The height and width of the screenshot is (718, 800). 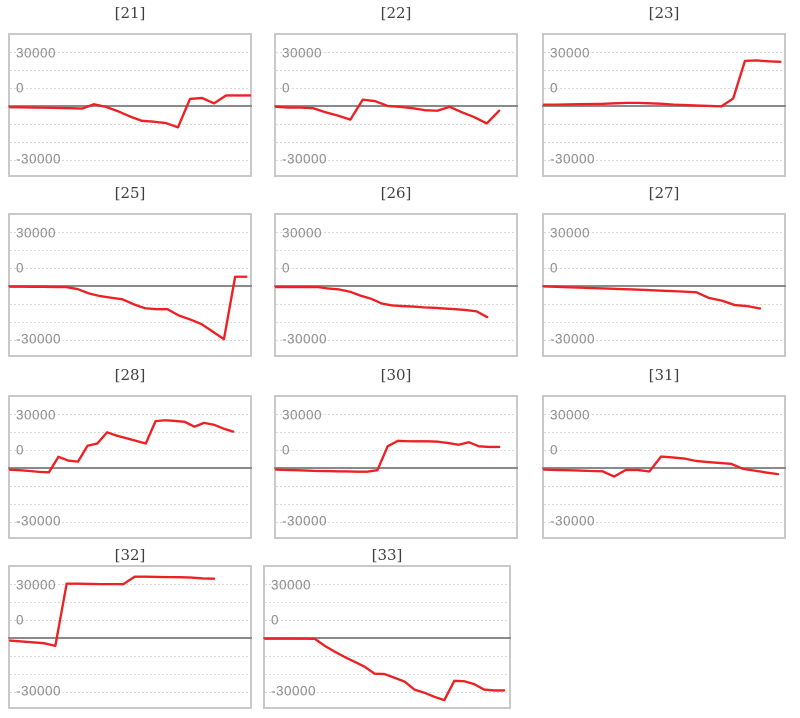 I want to click on chart-title: [30], so click(x=396, y=375).